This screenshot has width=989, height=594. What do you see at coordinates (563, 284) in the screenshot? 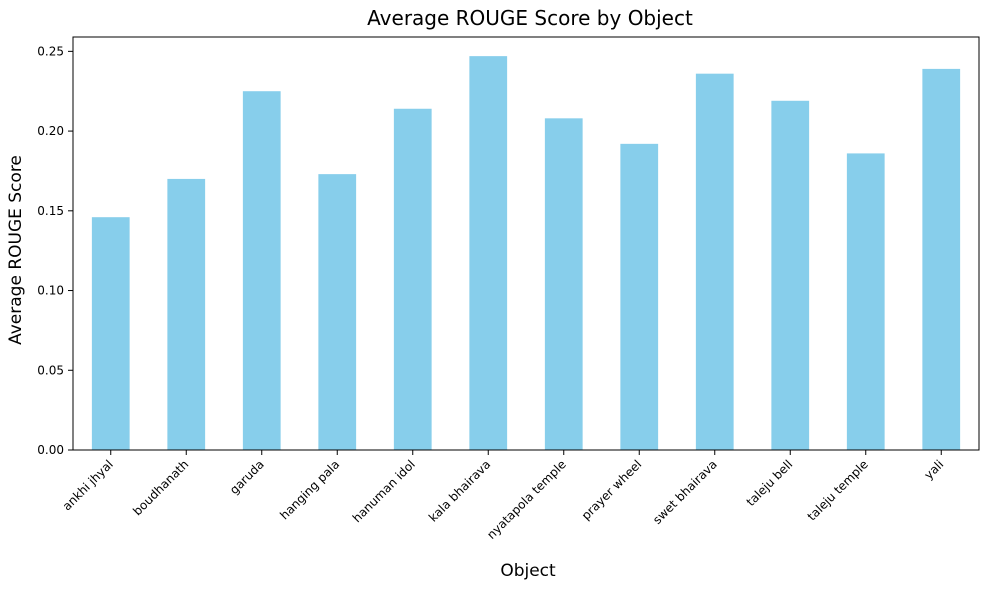
I see `bar-nyatapola-temple` at bounding box center [563, 284].